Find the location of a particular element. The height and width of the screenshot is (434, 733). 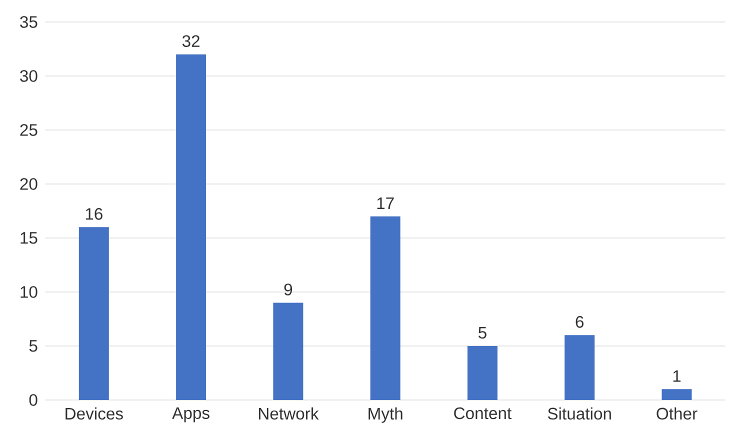

y-tick-label: 35 is located at coordinates (29, 22).